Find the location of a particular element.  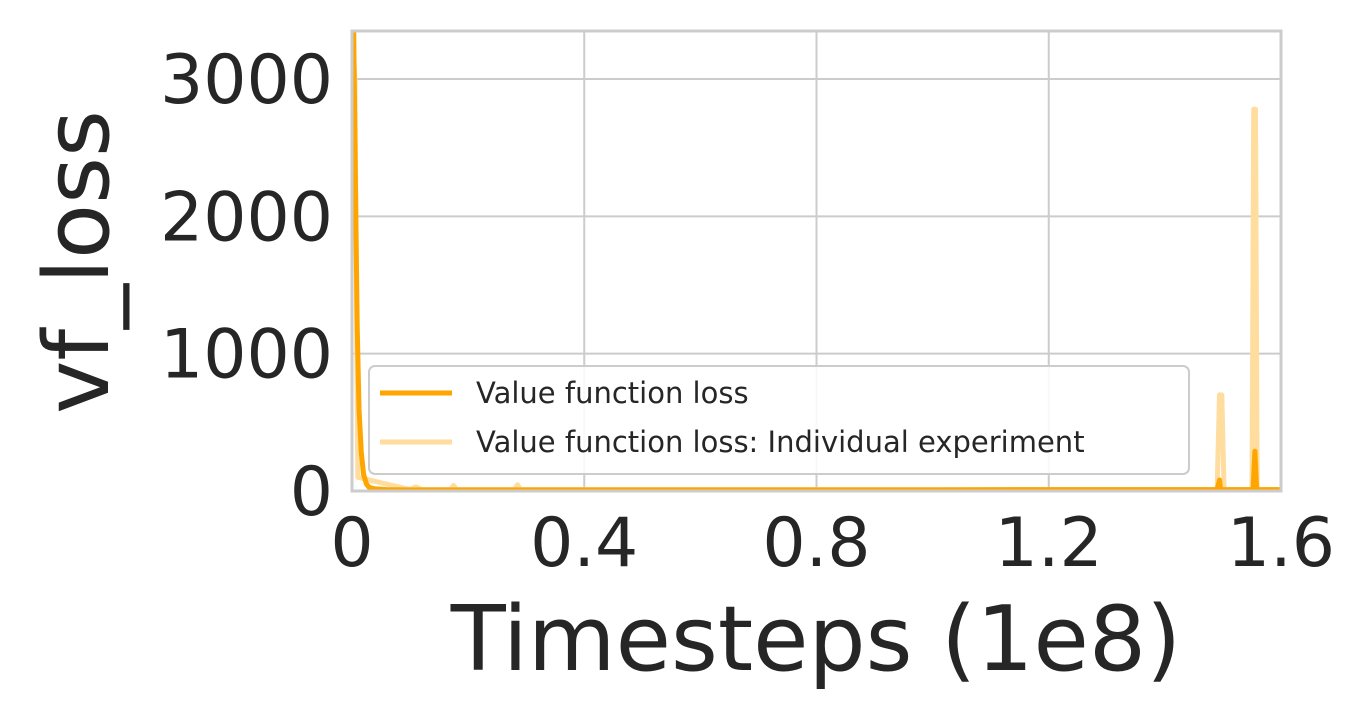

x-axis-title: Timesteps (1e8) is located at coordinates (816, 639).